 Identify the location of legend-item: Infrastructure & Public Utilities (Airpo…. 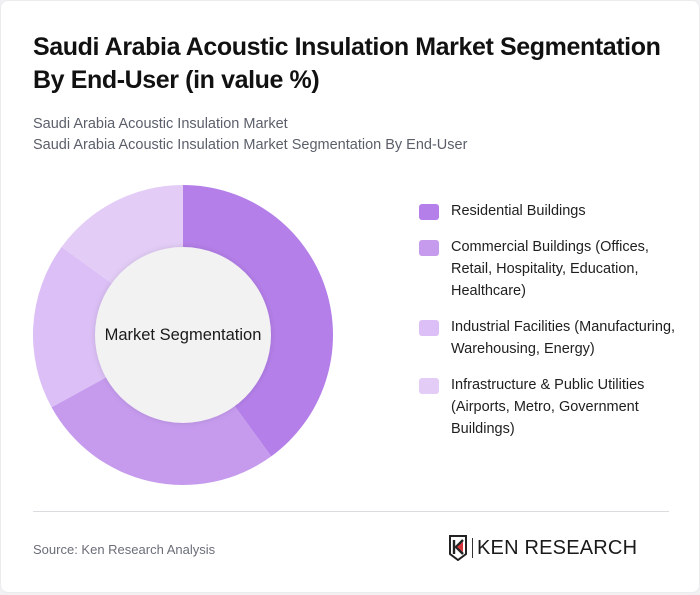
(554, 407).